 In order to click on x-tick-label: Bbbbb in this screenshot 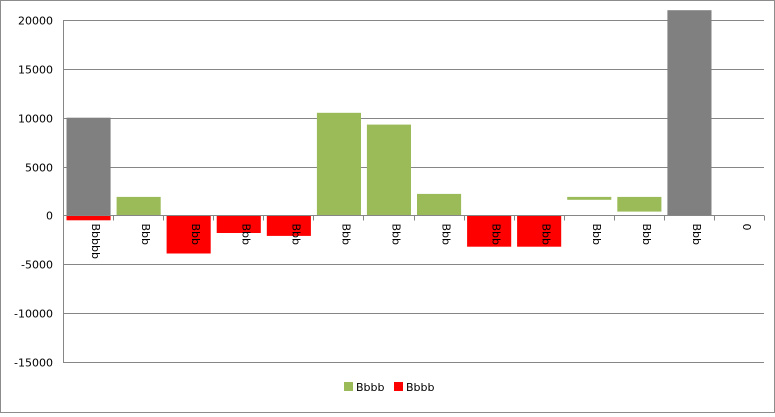, I will do `click(95, 241)`.